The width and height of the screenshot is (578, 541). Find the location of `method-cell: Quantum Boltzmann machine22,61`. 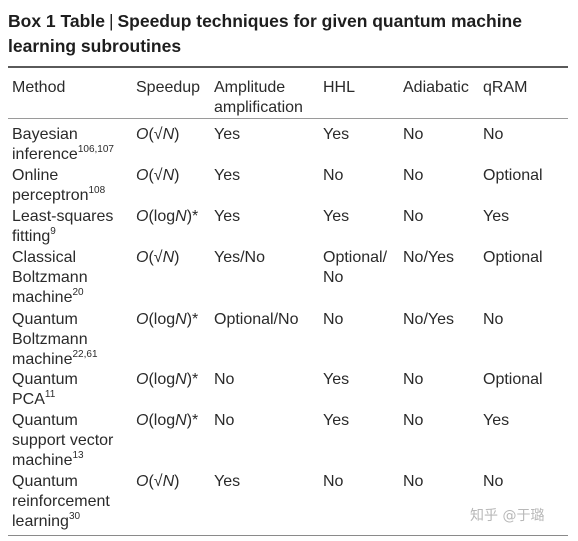

method-cell: Quantum Boltzmann machine22,61 is located at coordinates (55, 340).